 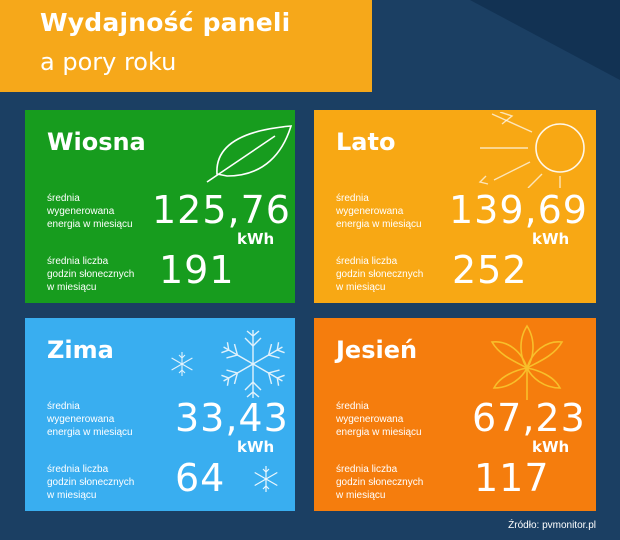 I want to click on small-snowflake-icon, so click(x=182, y=364).